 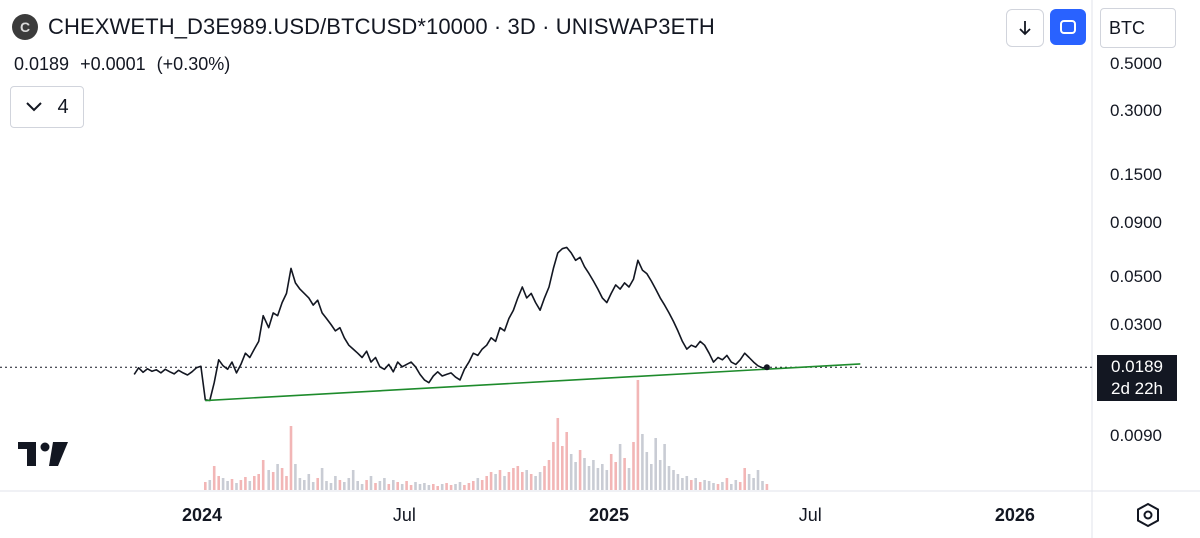 I want to click on indicators-count: 4, so click(x=63, y=106).